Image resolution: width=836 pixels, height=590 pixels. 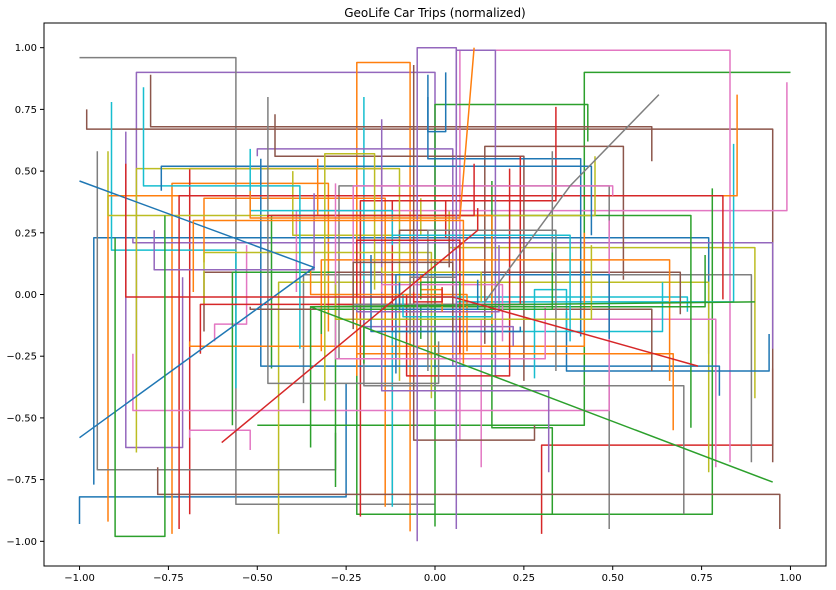 I want to click on x-tick-label: 0.25, so click(x=524, y=578).